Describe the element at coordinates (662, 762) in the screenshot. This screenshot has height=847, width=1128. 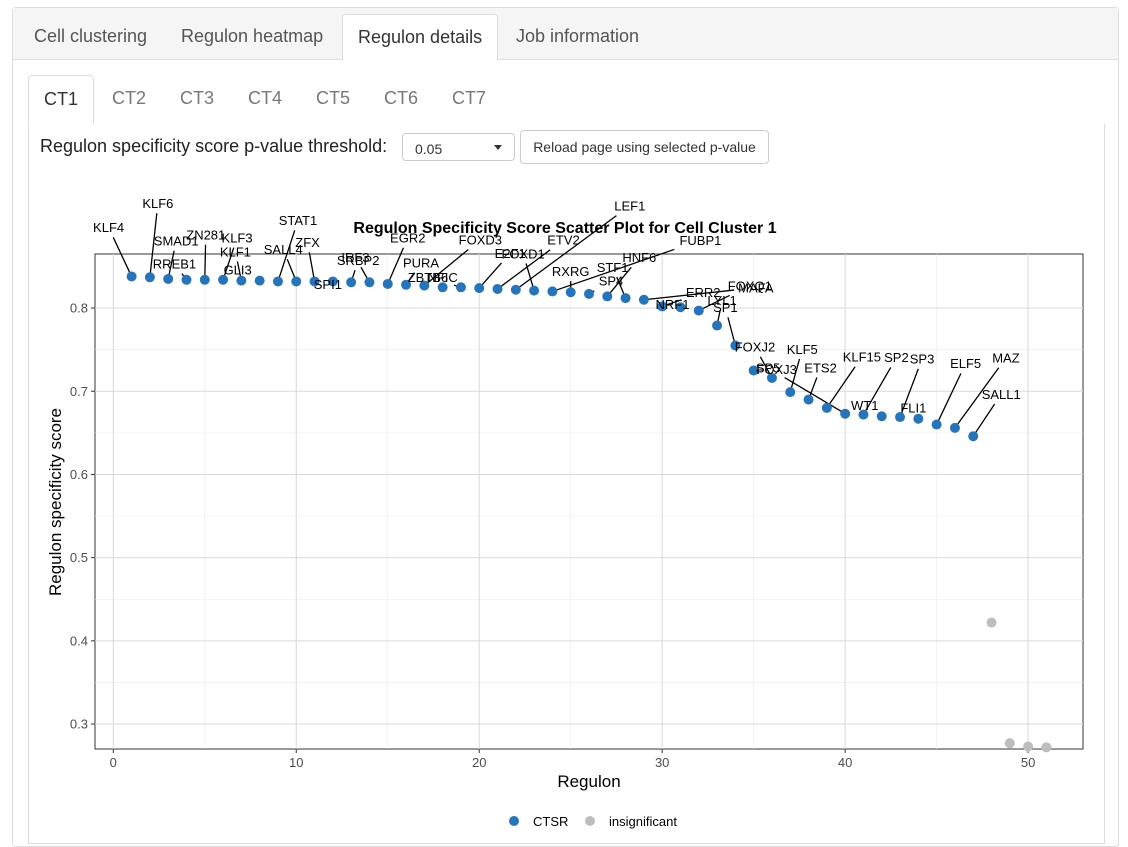
I see `x-tick-label: 30` at that location.